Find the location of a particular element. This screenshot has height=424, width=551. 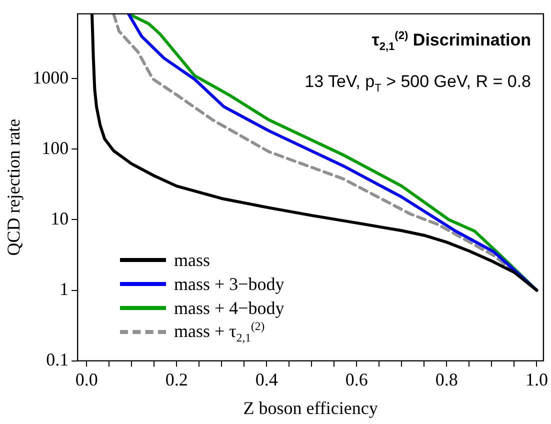

y-tick-label: 0.1 is located at coordinates (57, 360).